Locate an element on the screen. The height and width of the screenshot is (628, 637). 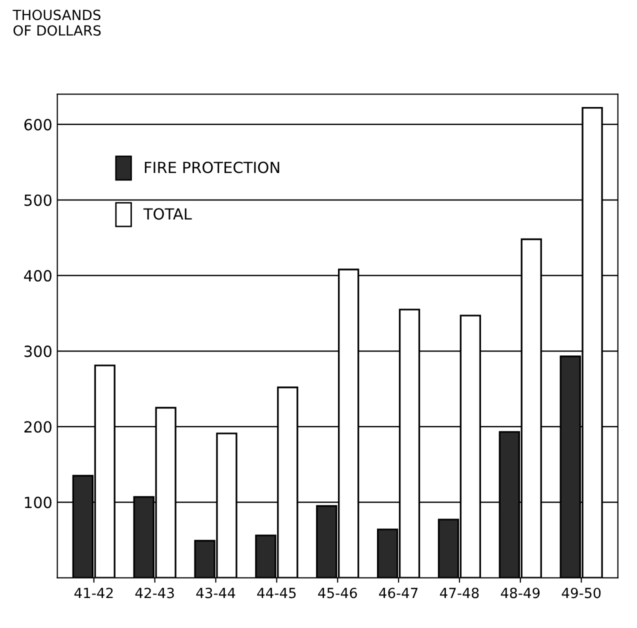
y-tick-label: 100 is located at coordinates (38, 502).